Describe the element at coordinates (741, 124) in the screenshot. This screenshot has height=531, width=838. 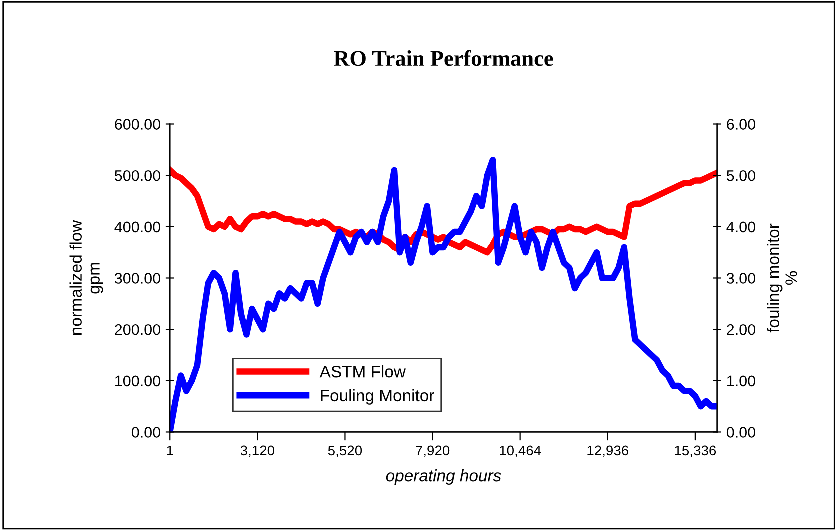
I see `y2-tick-label: 6.00` at that location.